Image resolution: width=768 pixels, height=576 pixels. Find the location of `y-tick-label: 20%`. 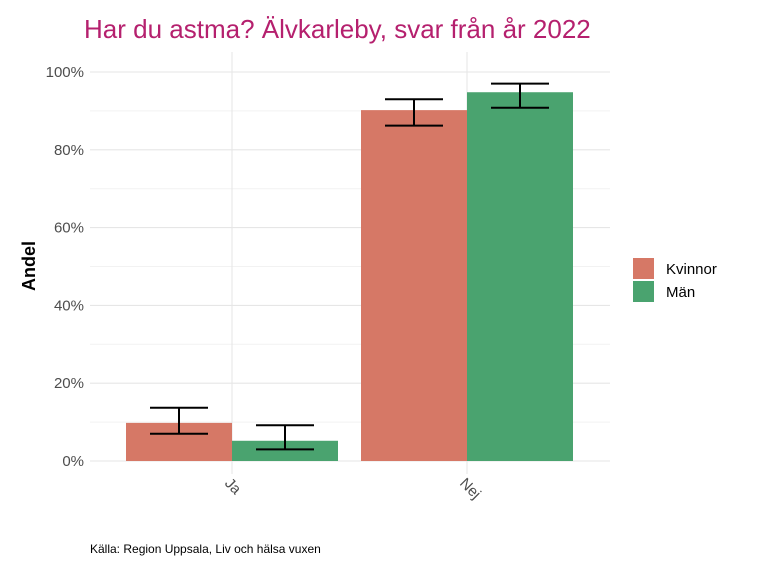

y-tick-label: 20% is located at coordinates (69, 383).